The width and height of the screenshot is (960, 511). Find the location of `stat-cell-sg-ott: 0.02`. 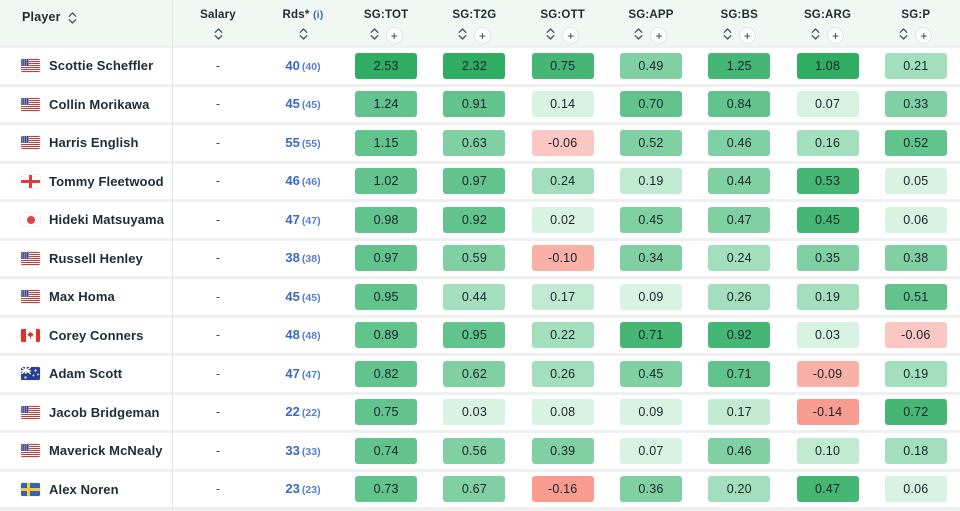

stat-cell-sg-ott: 0.02 is located at coordinates (563, 219).